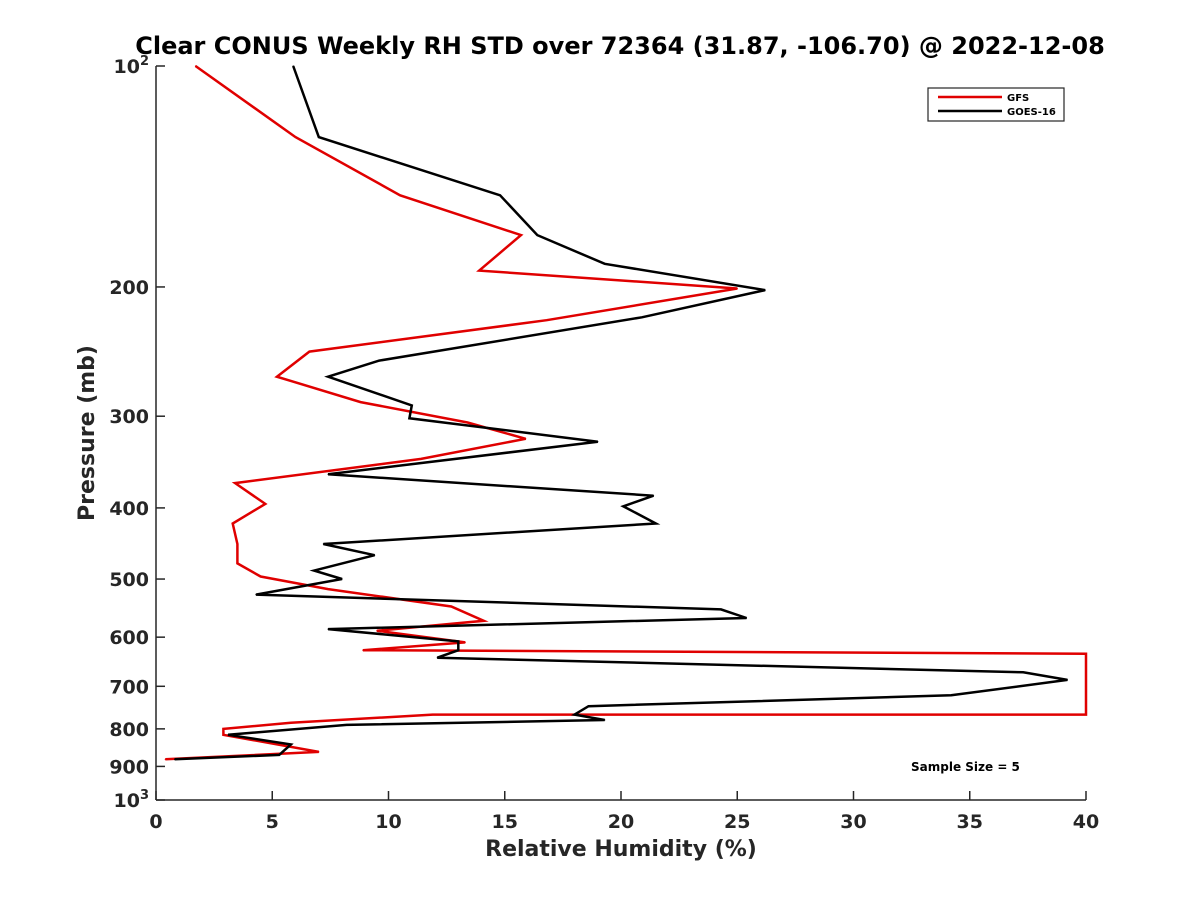 This screenshot has width=1200, height=900. Describe the element at coordinates (129, 417) in the screenshot. I see `y-tick-label: 300` at that location.